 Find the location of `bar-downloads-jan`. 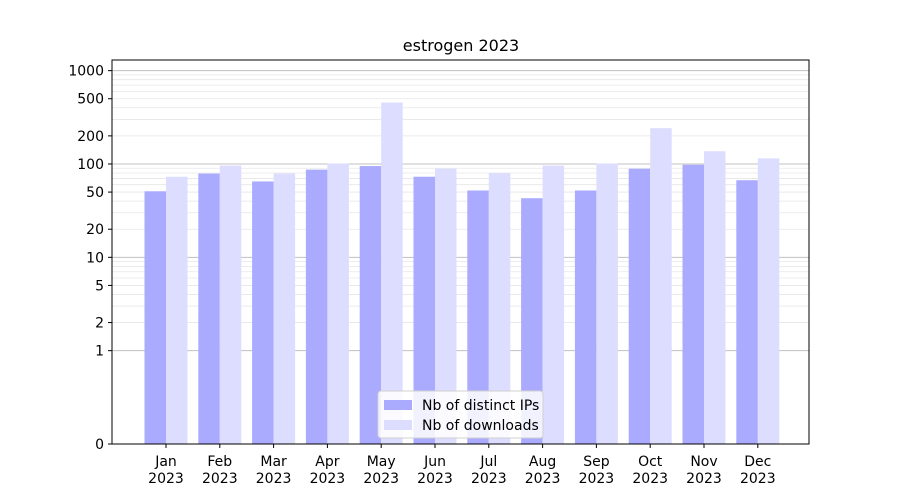

bar-downloads-jan is located at coordinates (177, 310).